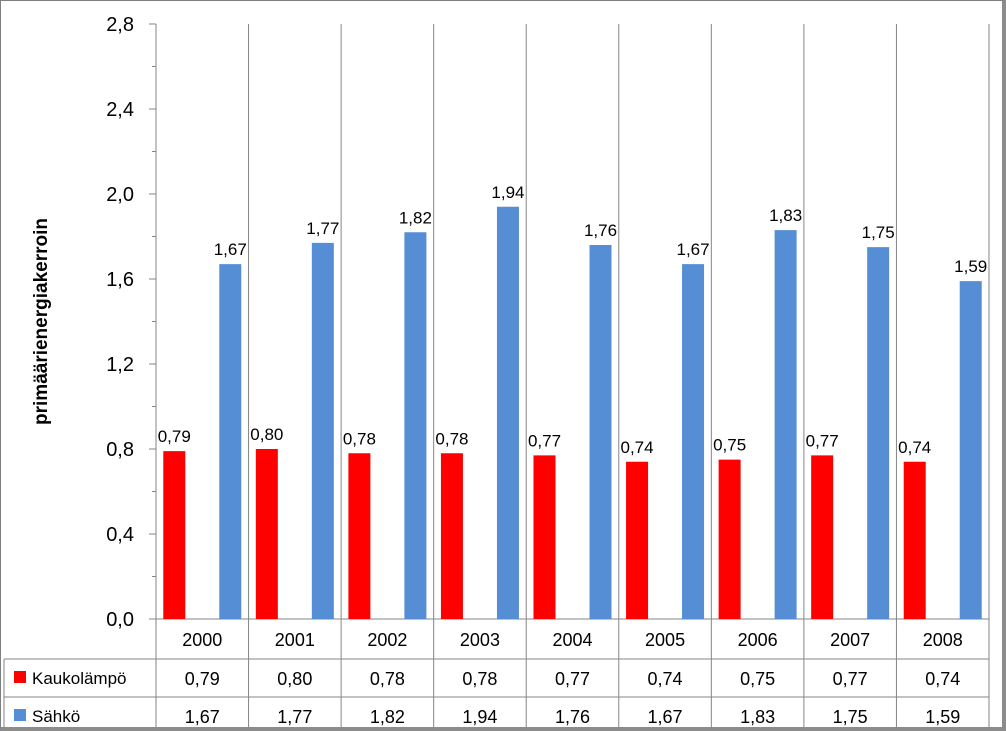  What do you see at coordinates (266, 434) in the screenshot?
I see `data-label: 0,80` at bounding box center [266, 434].